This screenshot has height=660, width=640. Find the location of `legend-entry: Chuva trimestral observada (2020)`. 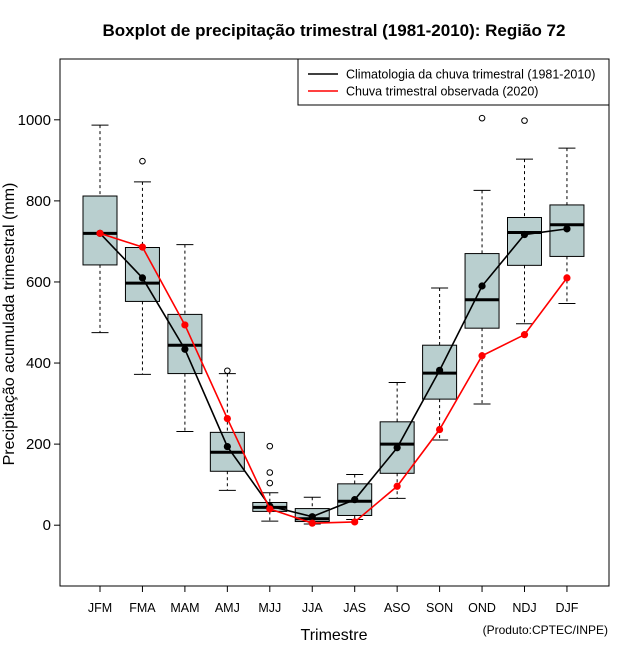

legend-entry: Chuva trimestral observada (2020) is located at coordinates (442, 92).